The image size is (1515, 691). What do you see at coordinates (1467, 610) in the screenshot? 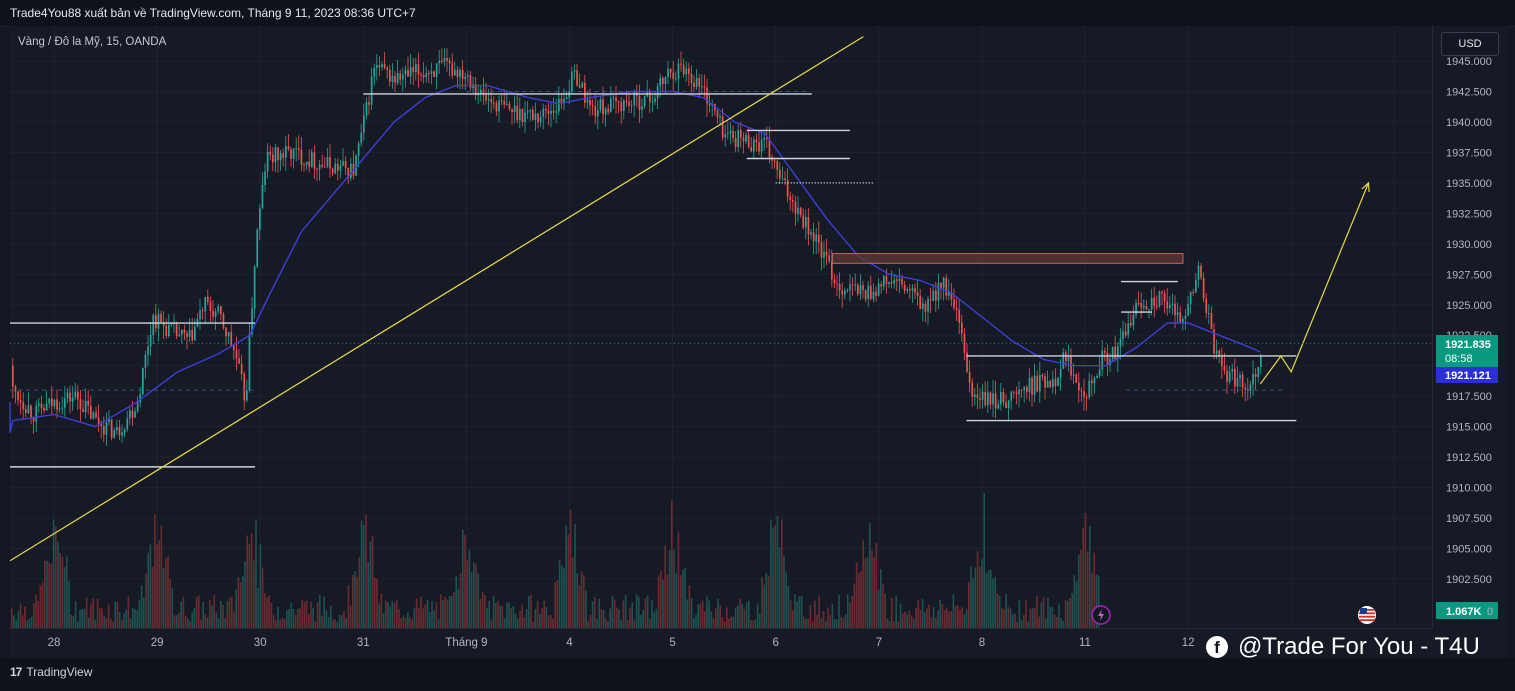
I see `volume-badge` at bounding box center [1467, 610].